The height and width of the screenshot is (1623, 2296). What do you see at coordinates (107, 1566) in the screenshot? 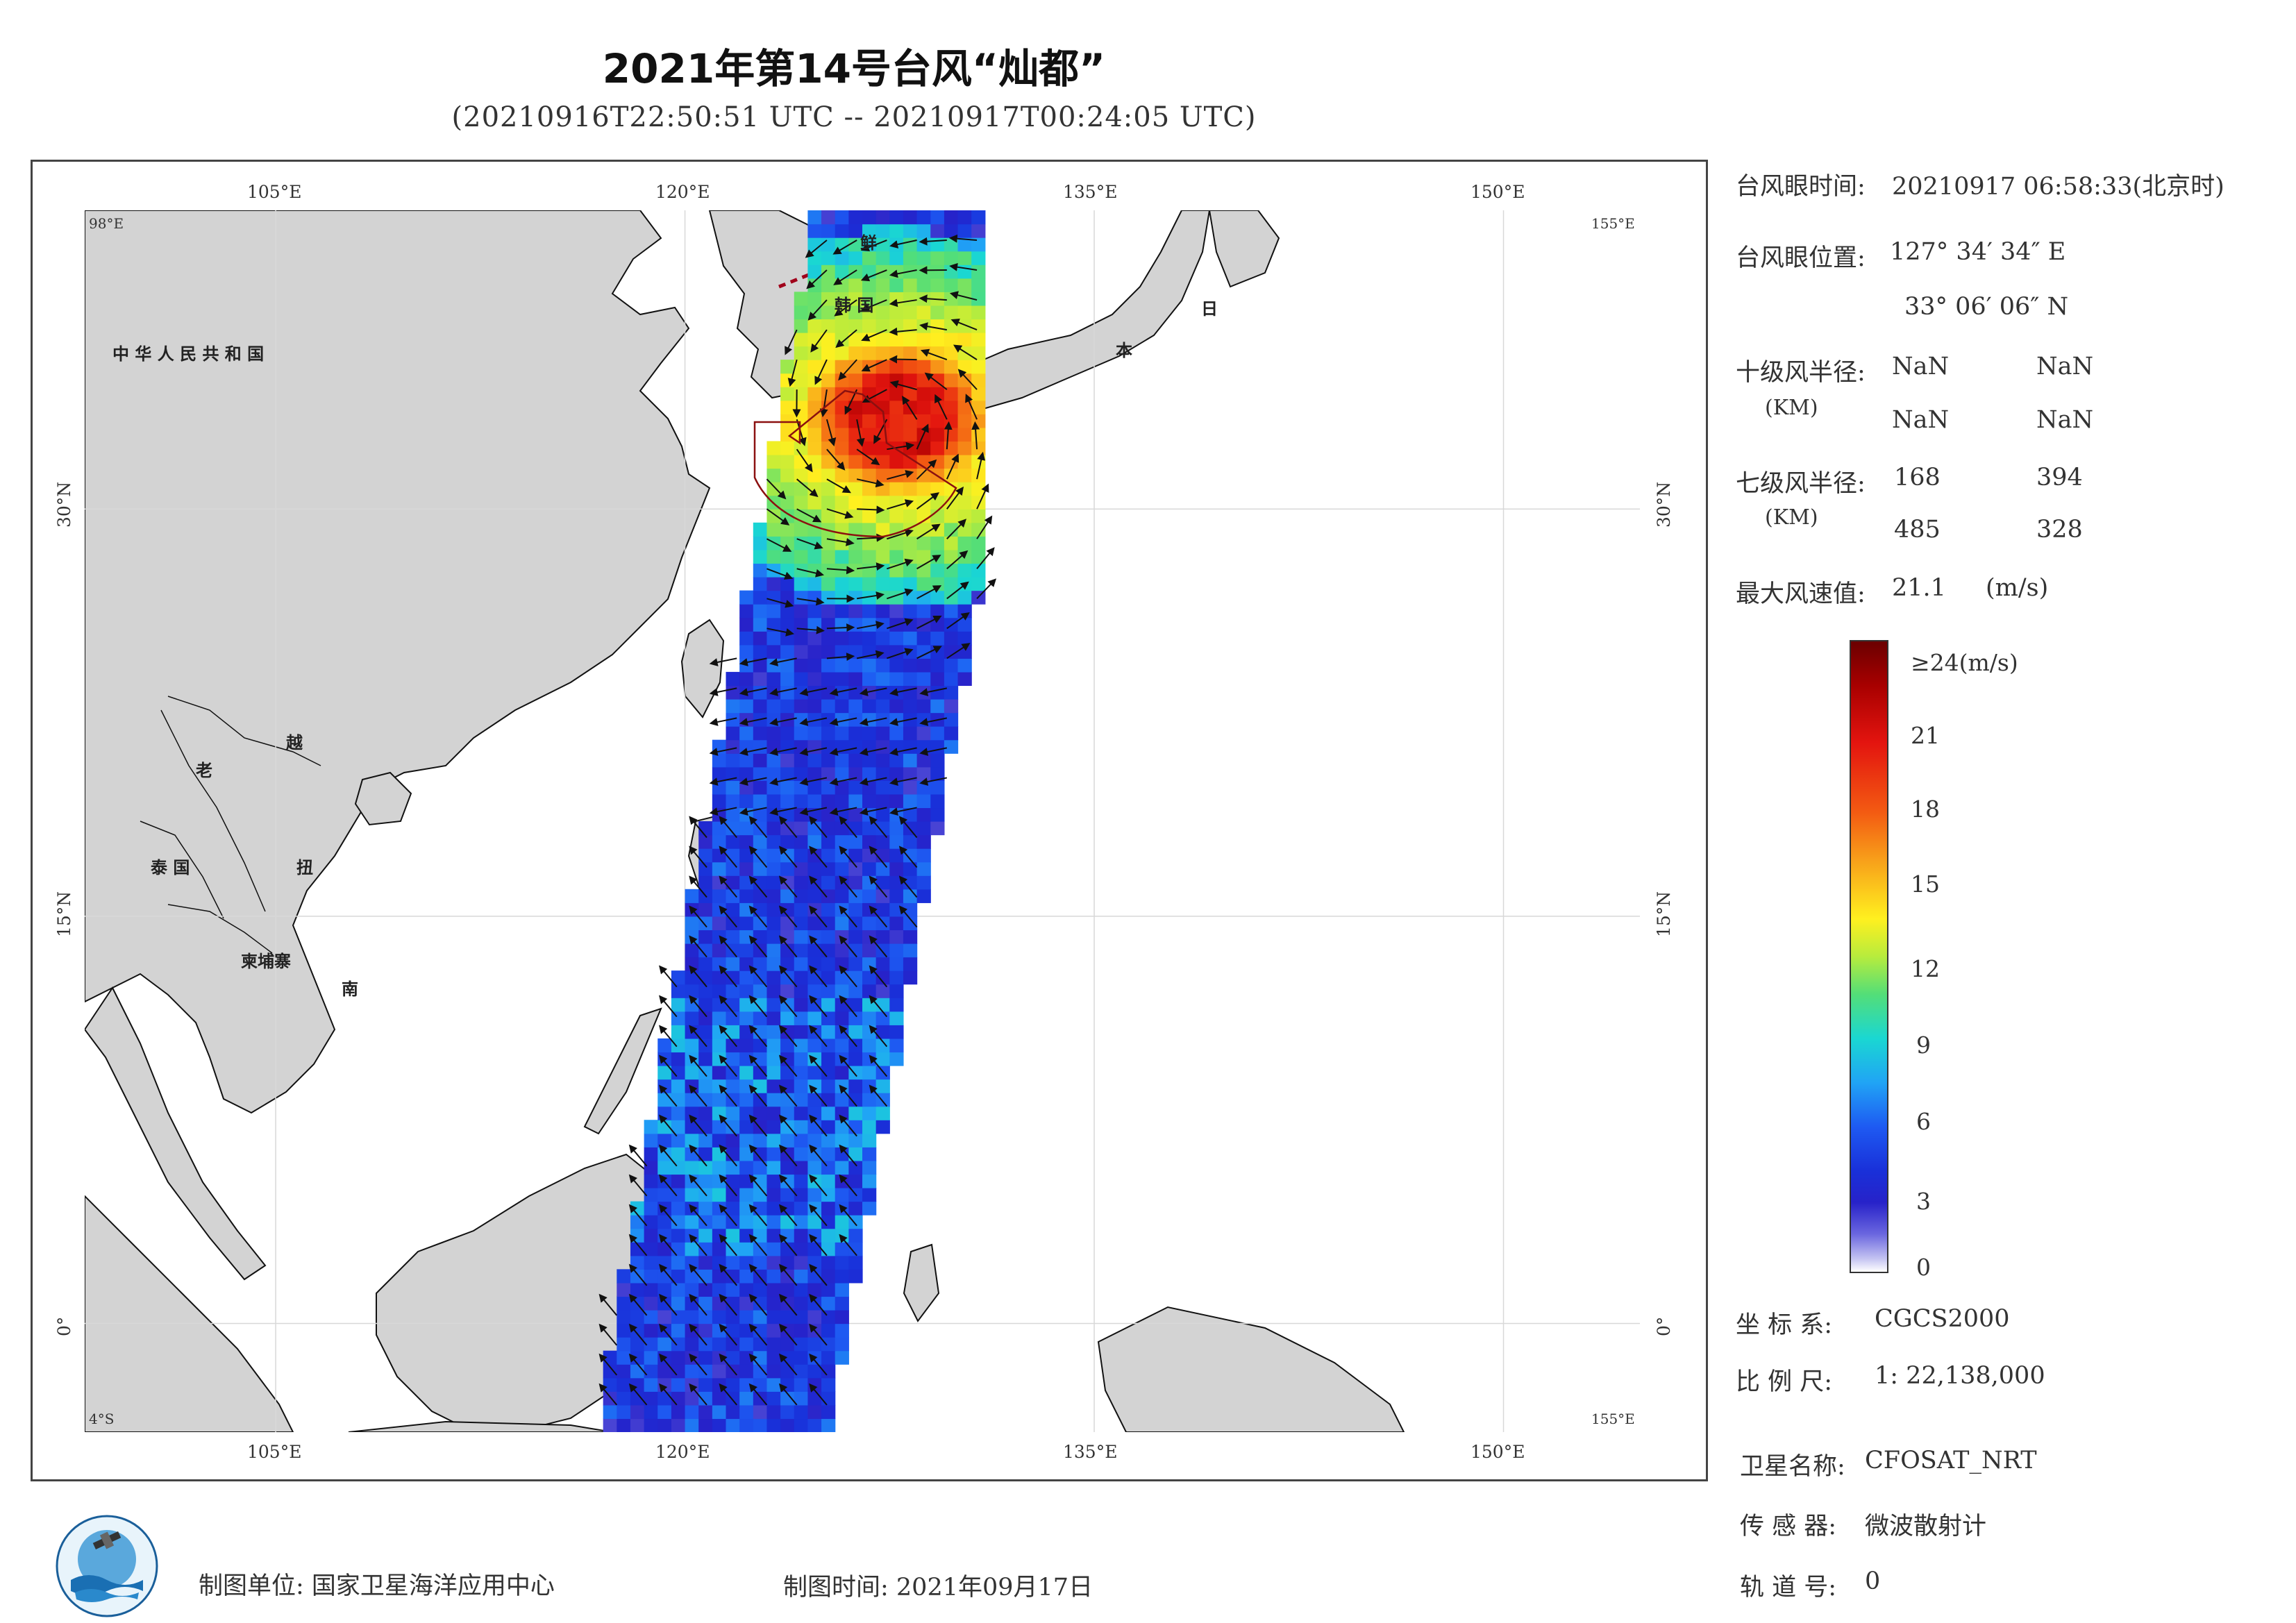
I see `nsoas-logo` at bounding box center [107, 1566].